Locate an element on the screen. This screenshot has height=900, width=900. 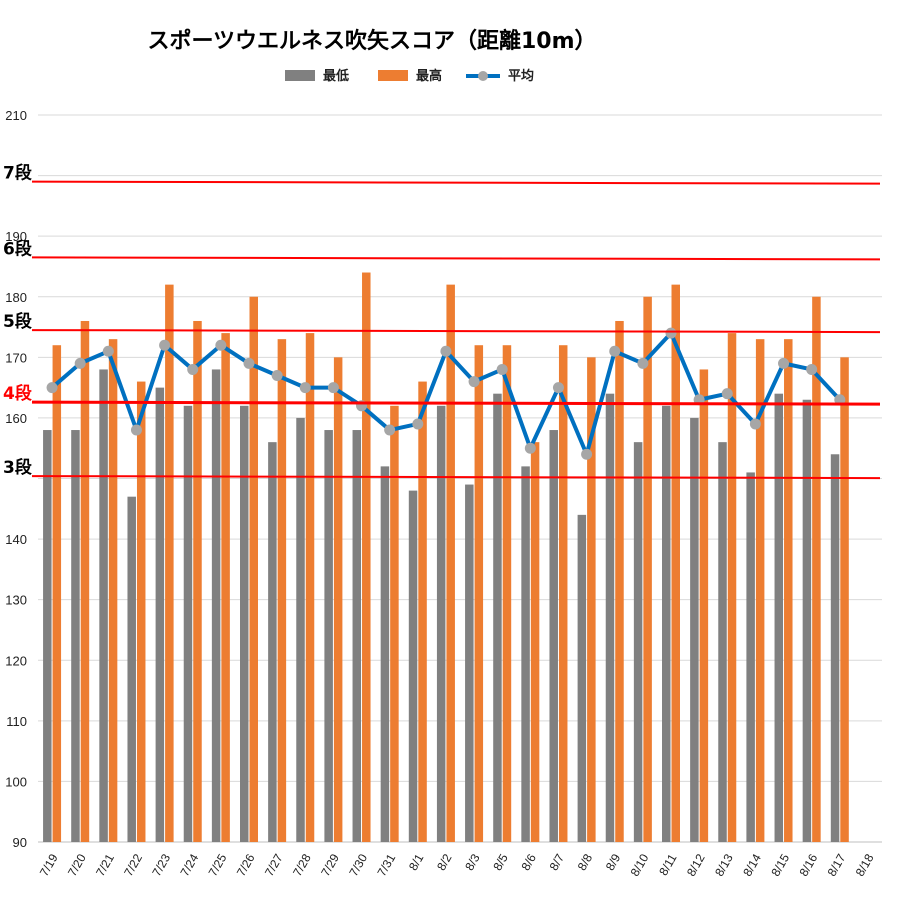
dan-label: 4段 is located at coordinates (17, 393).